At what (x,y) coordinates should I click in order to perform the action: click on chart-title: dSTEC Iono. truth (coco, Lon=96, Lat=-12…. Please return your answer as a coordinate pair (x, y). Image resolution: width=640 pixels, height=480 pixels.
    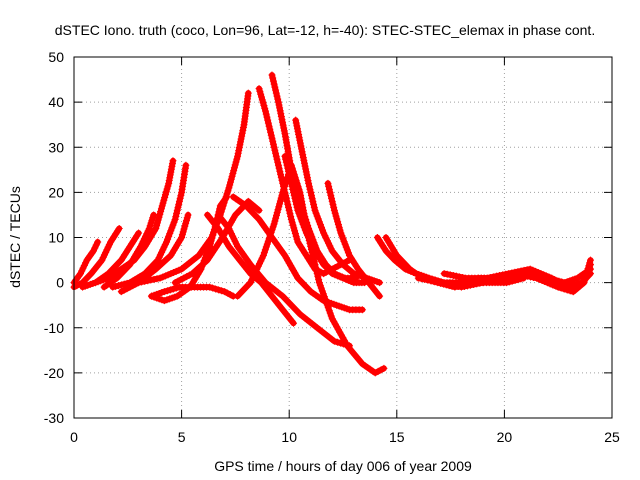
    Looking at the image, I should click on (325, 30).